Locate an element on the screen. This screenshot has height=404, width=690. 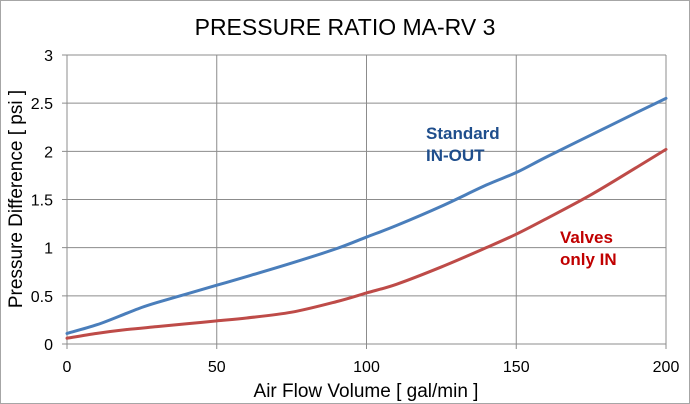
y-tick-label: 2.5 is located at coordinates (42, 104).